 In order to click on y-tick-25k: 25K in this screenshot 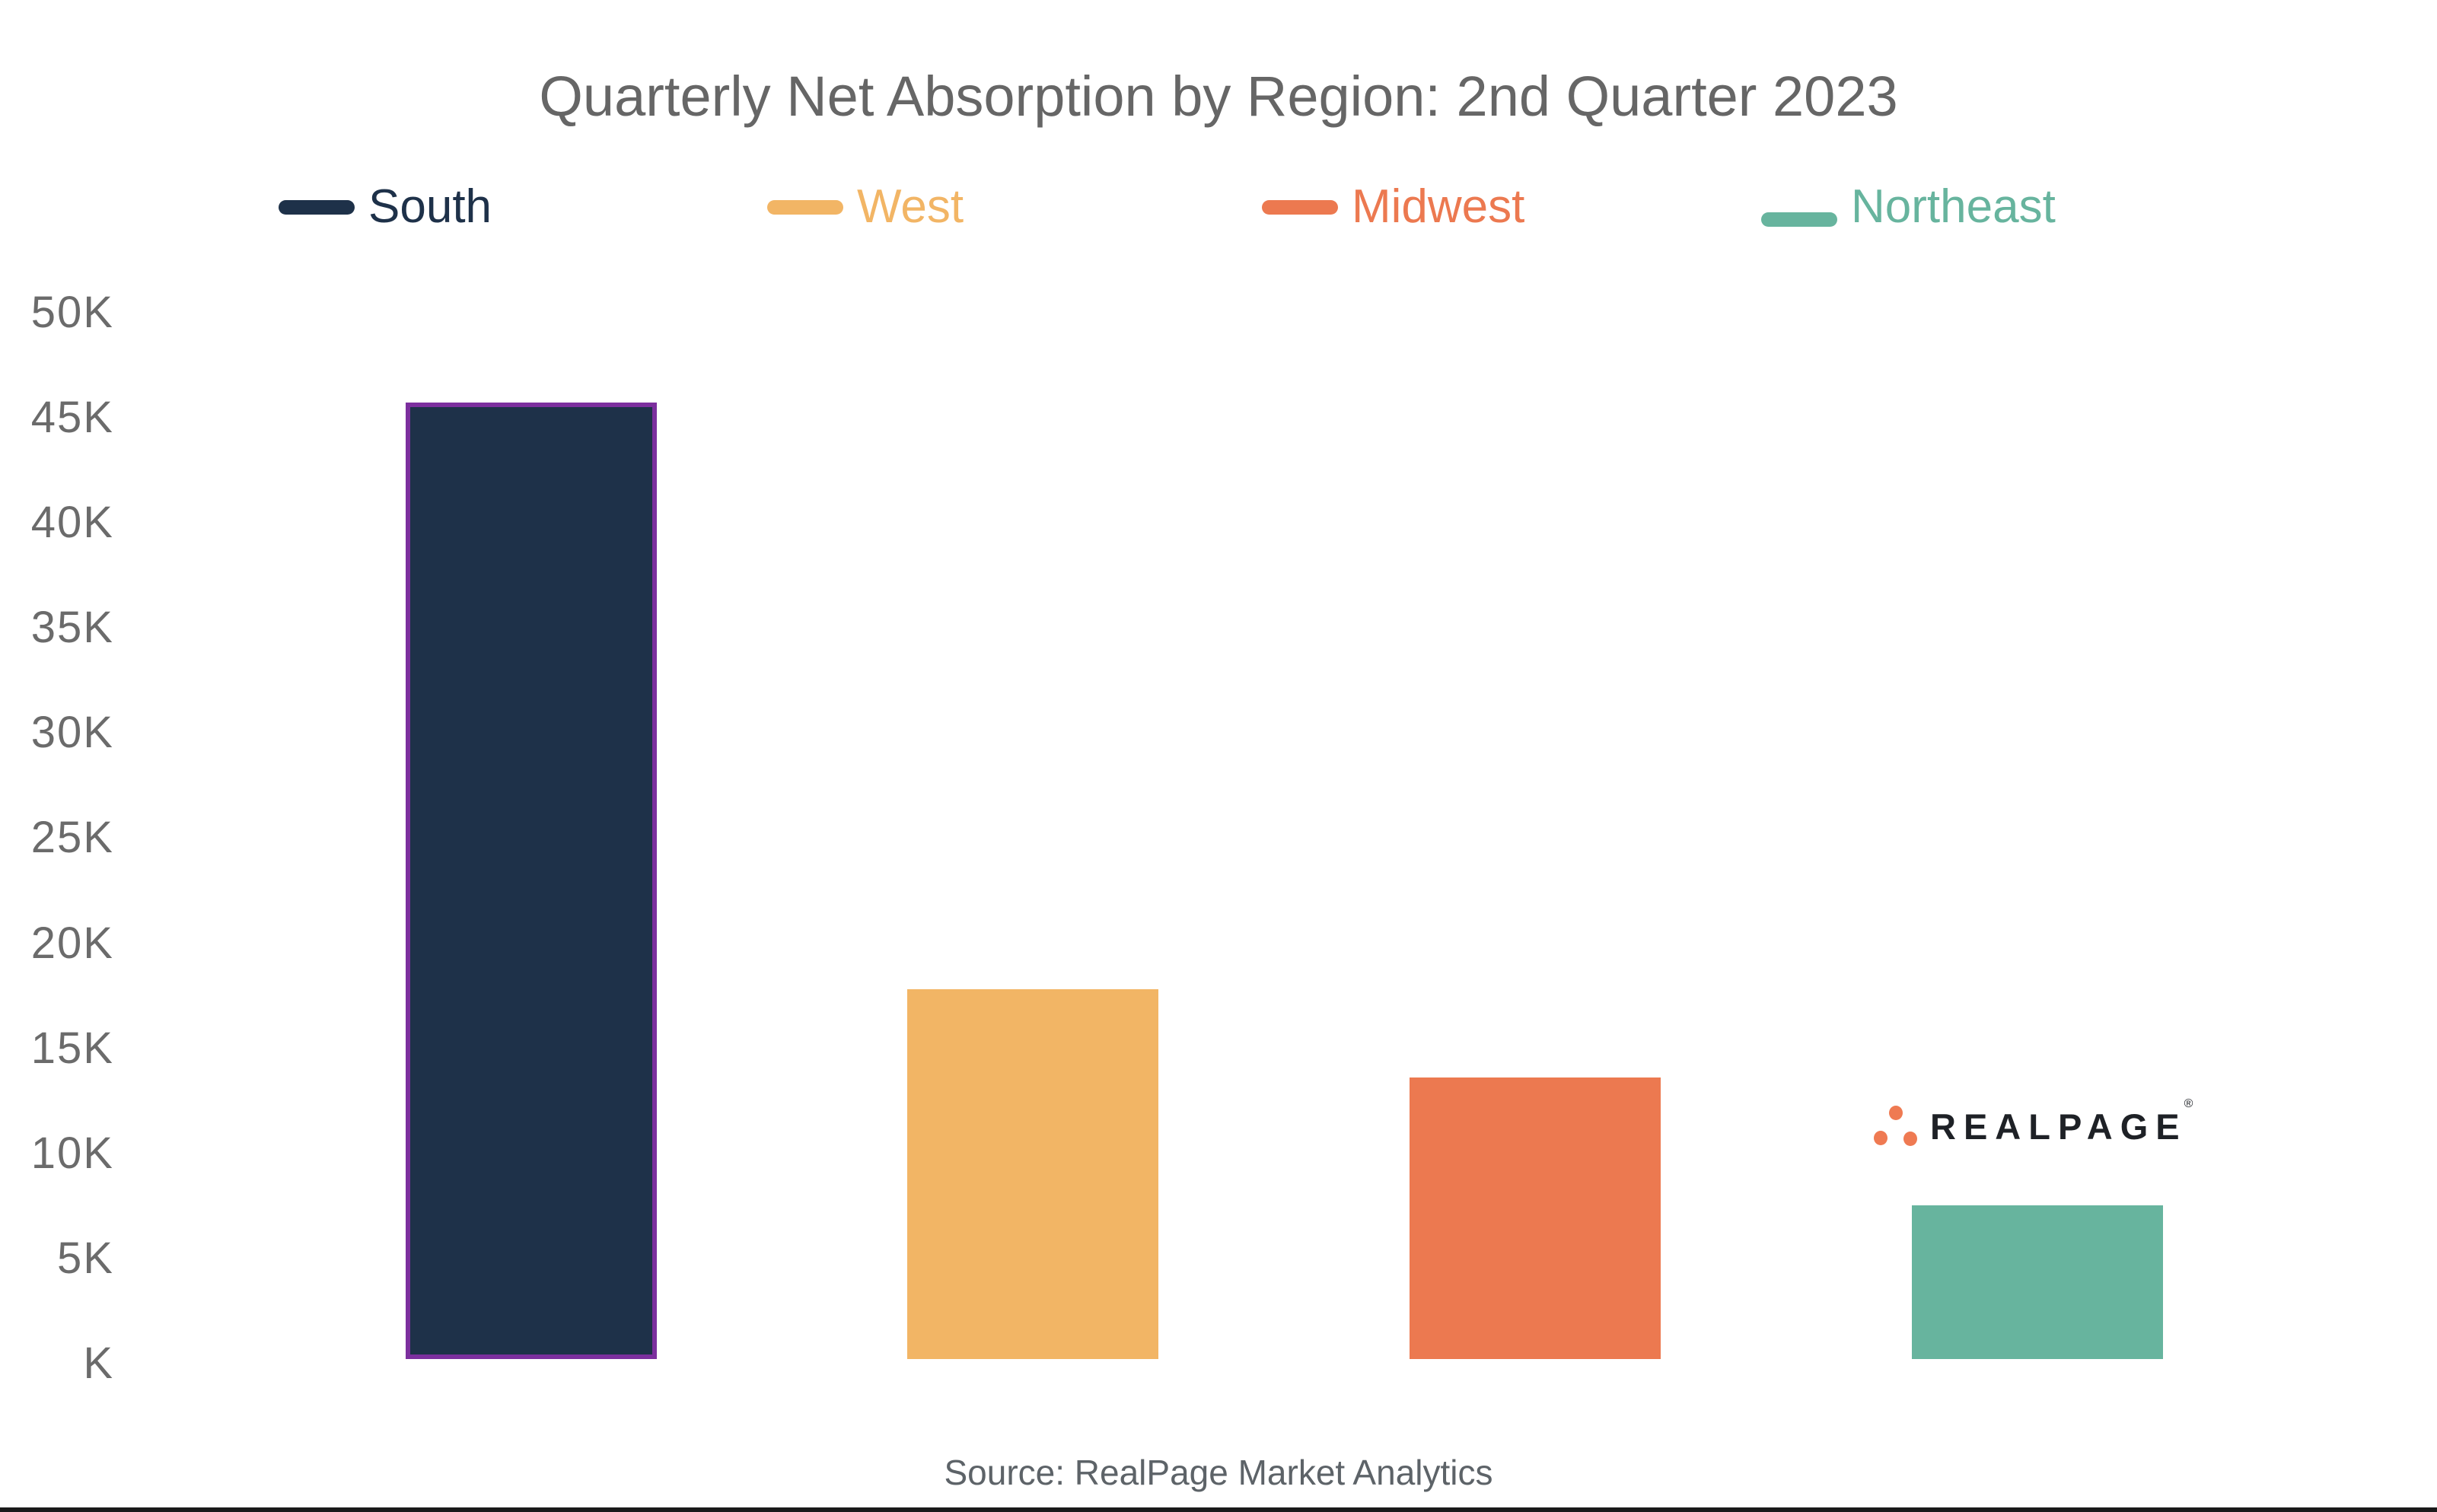, I will do `click(72, 838)`.